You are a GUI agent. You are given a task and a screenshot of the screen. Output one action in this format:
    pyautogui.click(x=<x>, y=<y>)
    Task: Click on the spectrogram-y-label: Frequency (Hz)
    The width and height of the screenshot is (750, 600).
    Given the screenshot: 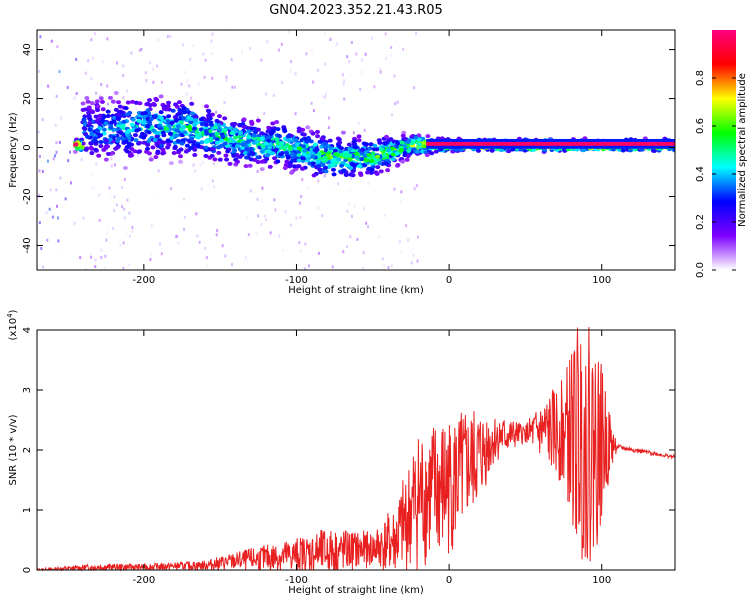 What is the action you would take?
    pyautogui.click(x=13, y=150)
    